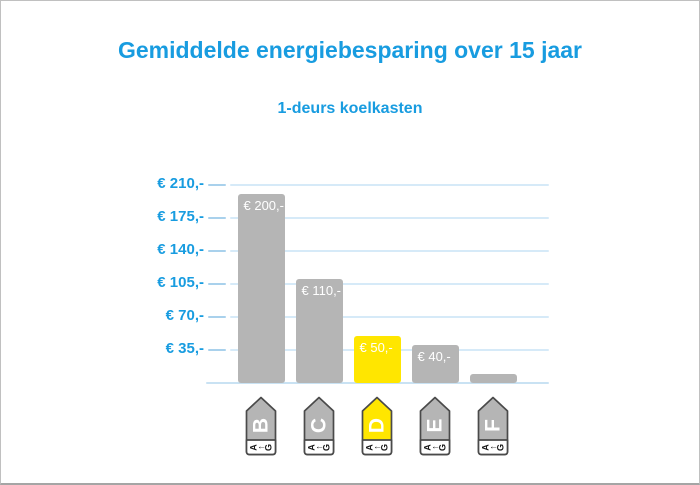 Image resolution: width=700 pixels, height=485 pixels. Describe the element at coordinates (184, 315) in the screenshot. I see `y-tick-label: € 70,-` at that location.